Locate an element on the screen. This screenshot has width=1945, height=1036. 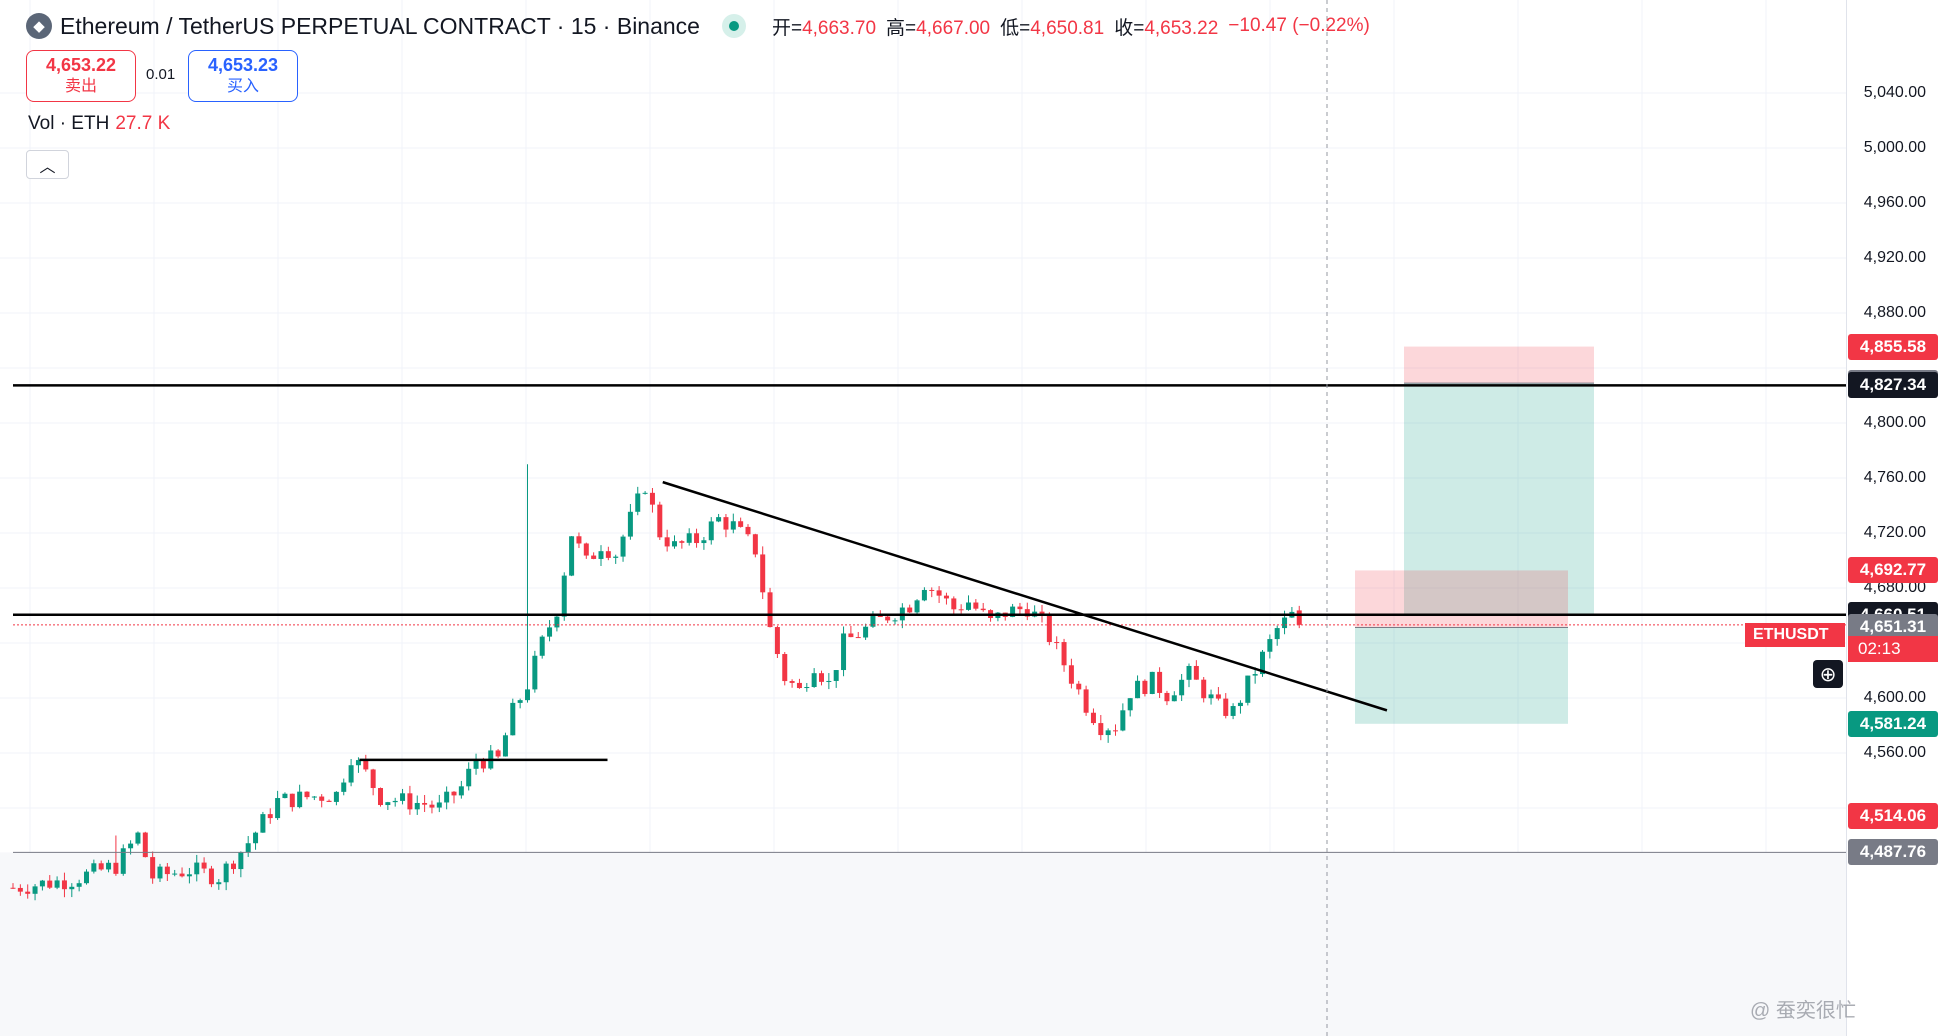
volume-label: Vol · ETH is located at coordinates (69, 123).